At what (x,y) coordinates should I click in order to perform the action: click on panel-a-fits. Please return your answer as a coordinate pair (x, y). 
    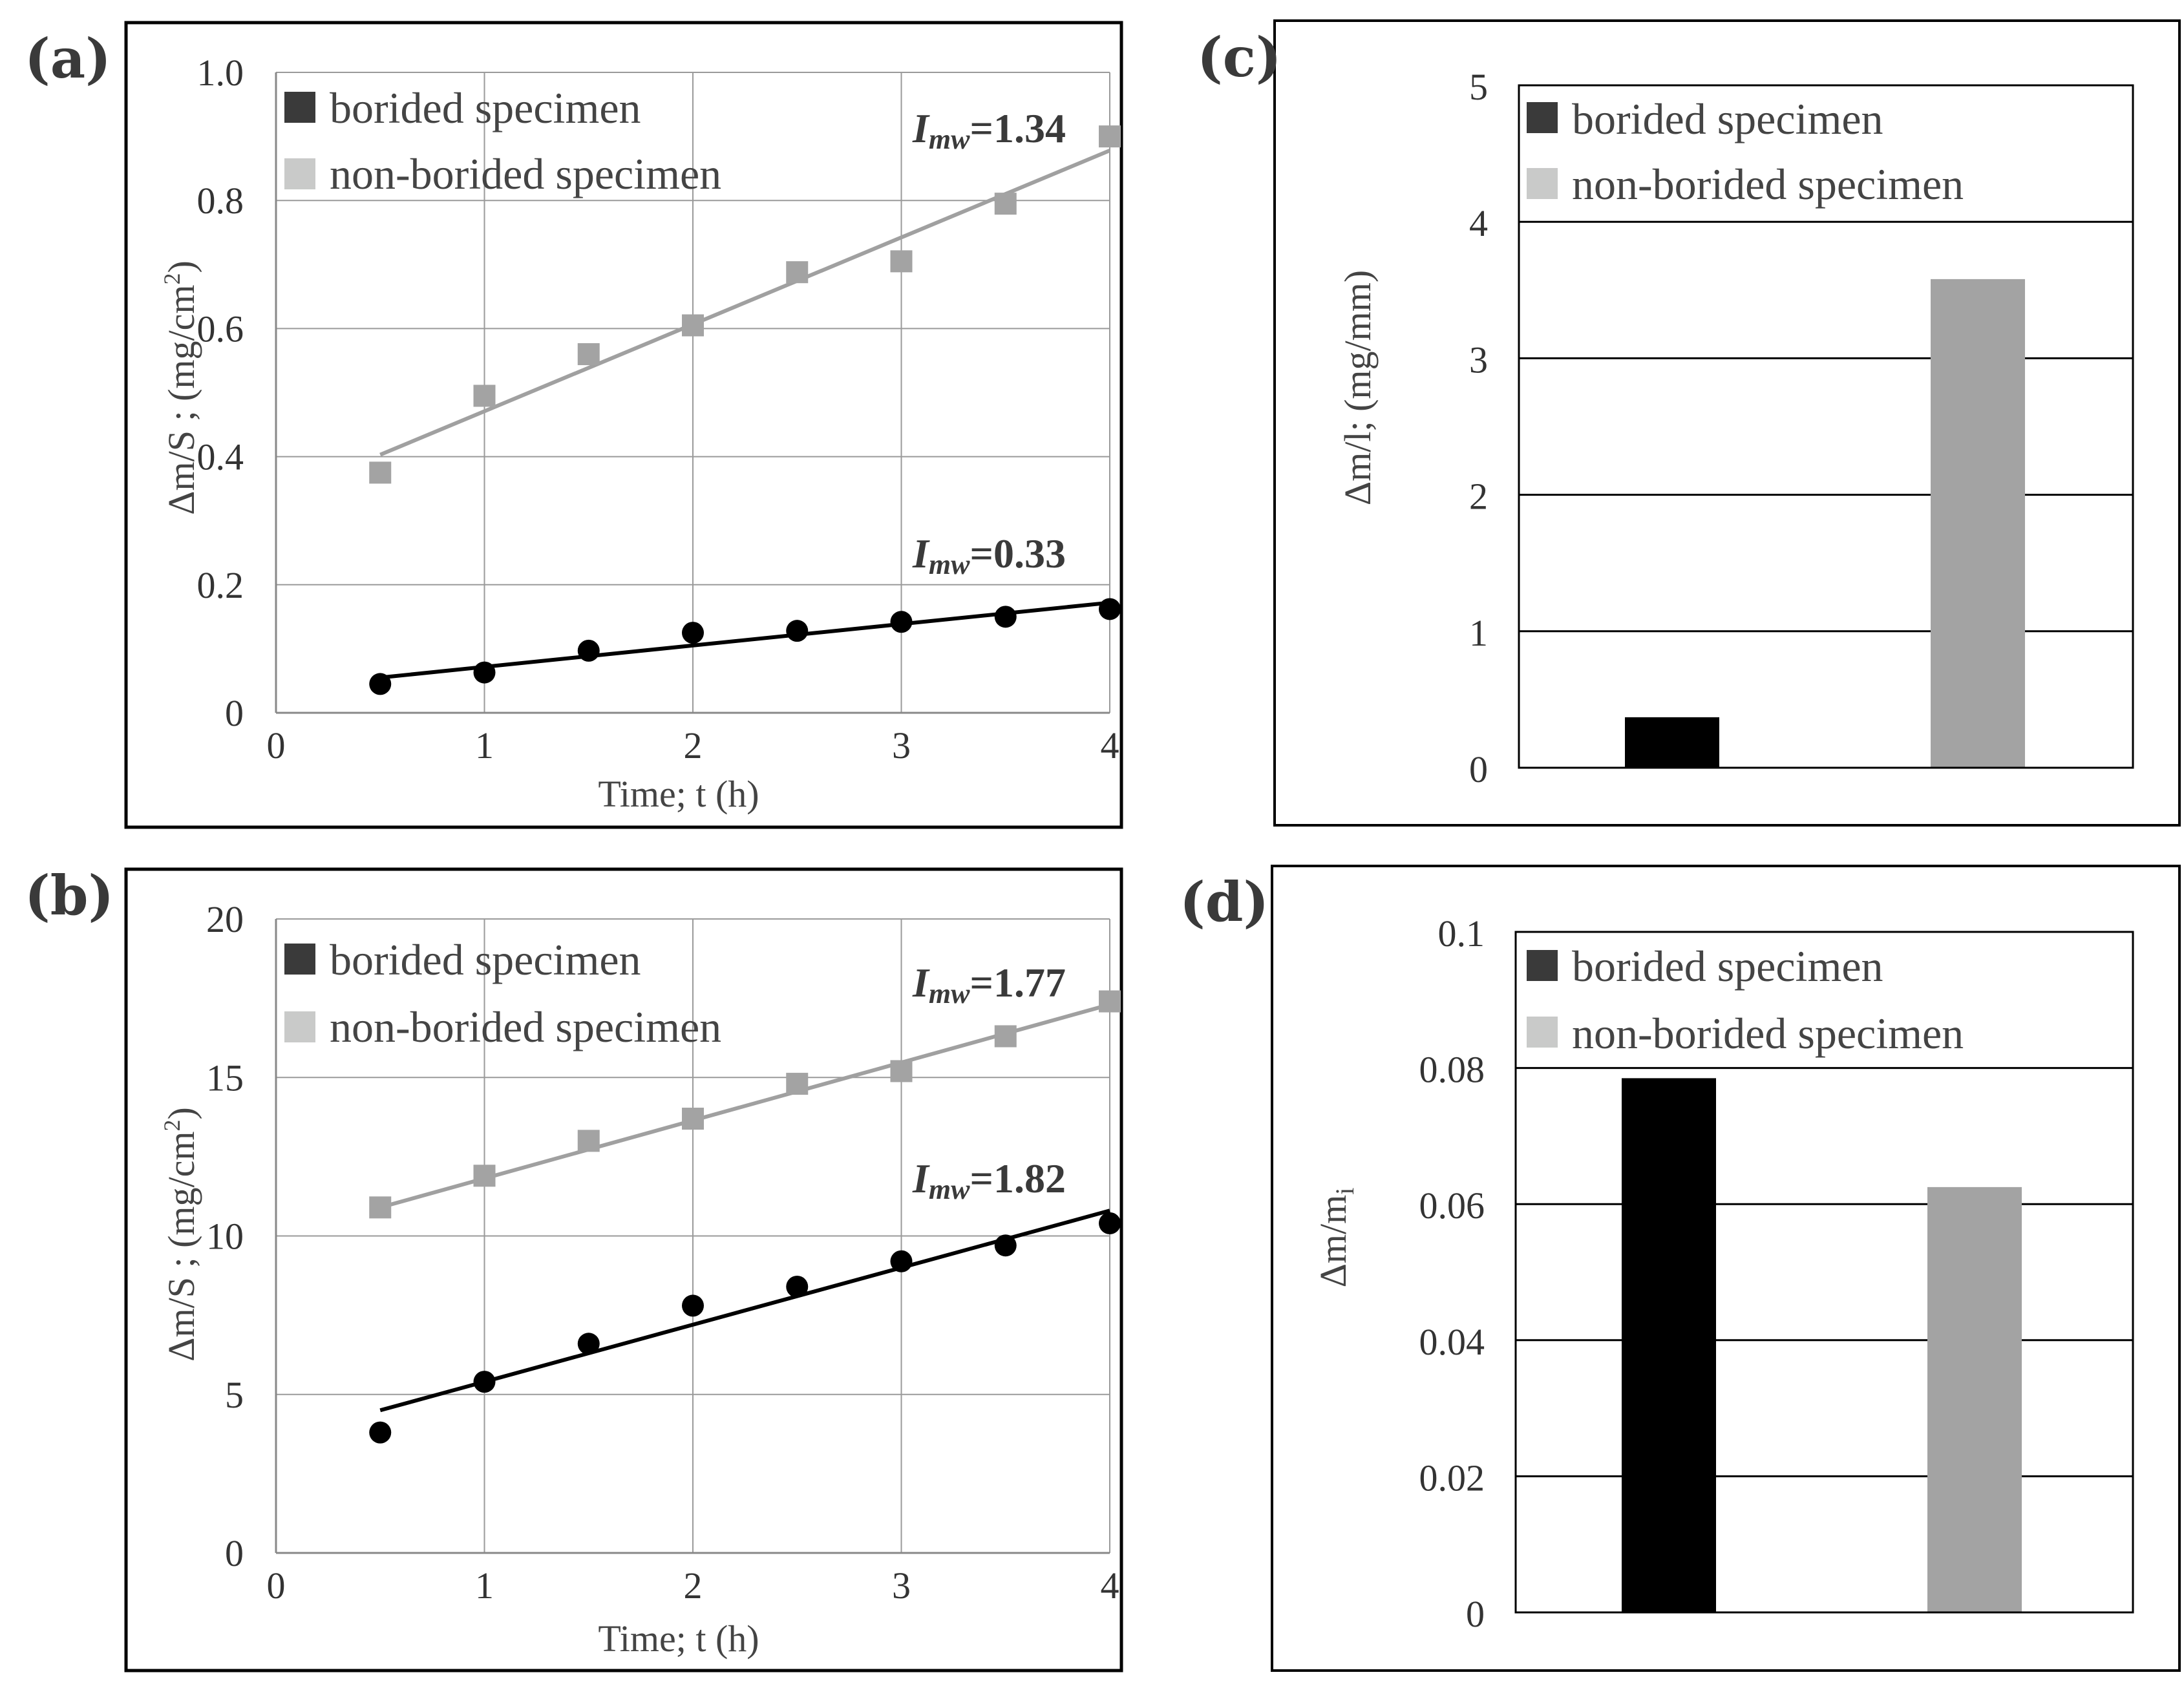
    Looking at the image, I should click on (745, 414).